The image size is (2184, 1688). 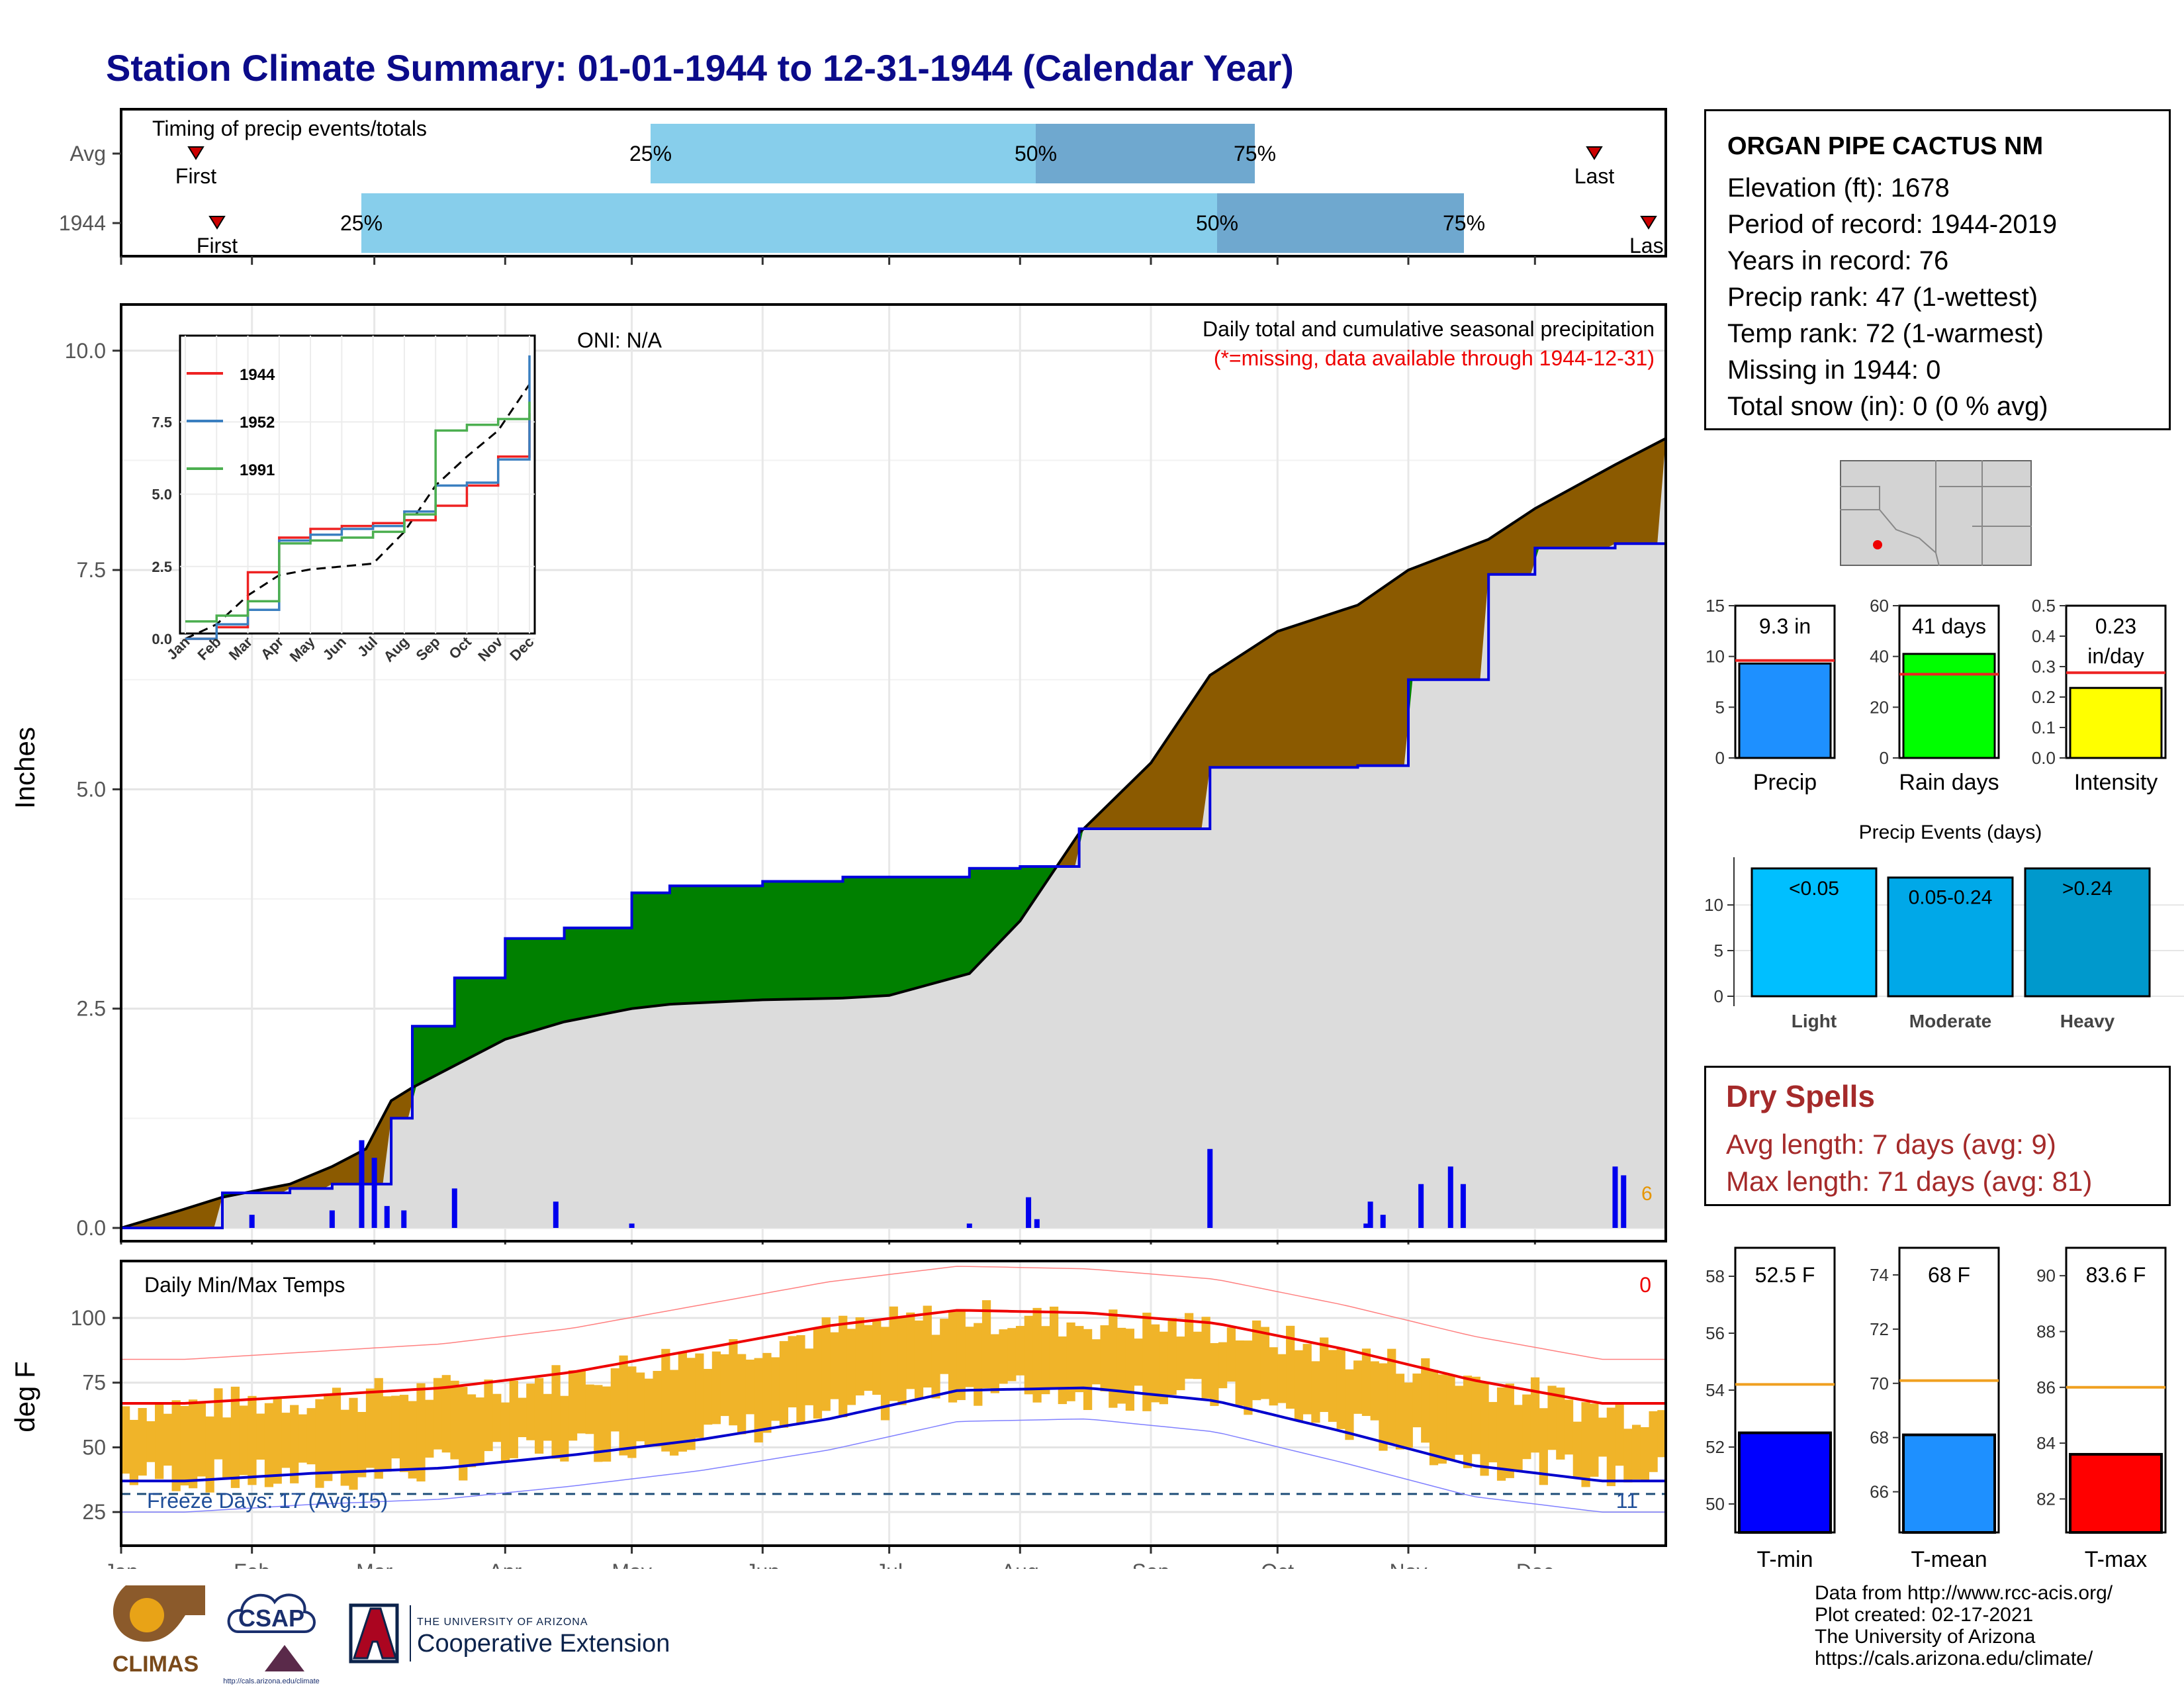 I want to click on summary-label: Rain days, so click(x=1949, y=782).